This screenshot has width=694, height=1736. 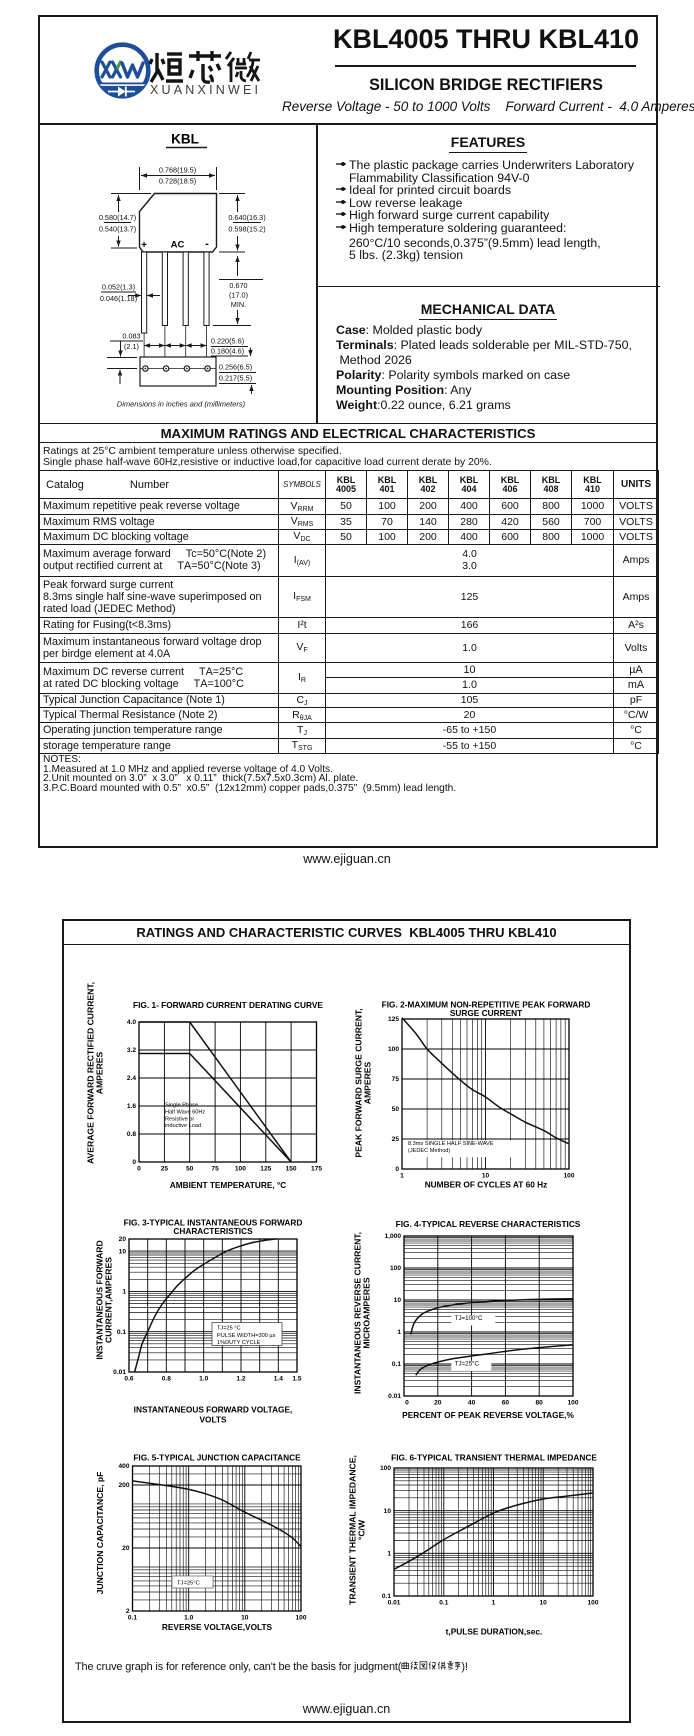 What do you see at coordinates (540, 1403) in the screenshot?
I see `svg-text: 80` at bounding box center [540, 1403].